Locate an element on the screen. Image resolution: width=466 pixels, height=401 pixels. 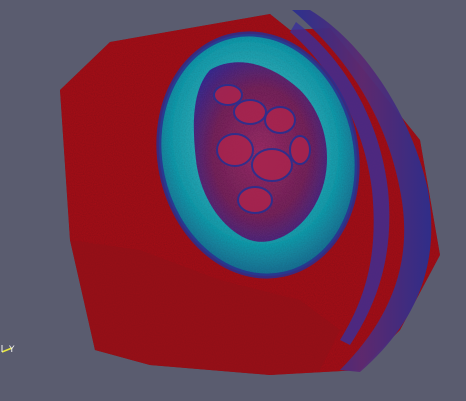
orientation-axes: Y is located at coordinates (8, 350).